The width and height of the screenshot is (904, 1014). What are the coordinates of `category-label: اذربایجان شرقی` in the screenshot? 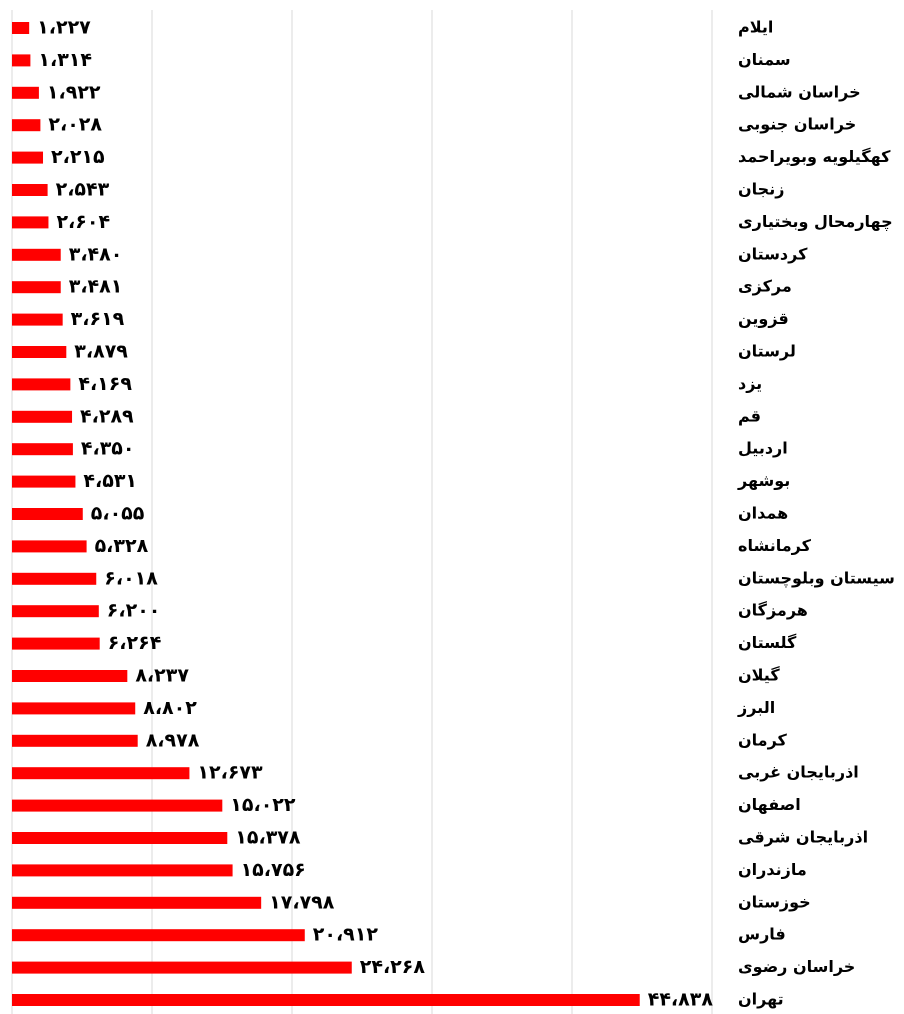 It's located at (803, 837).